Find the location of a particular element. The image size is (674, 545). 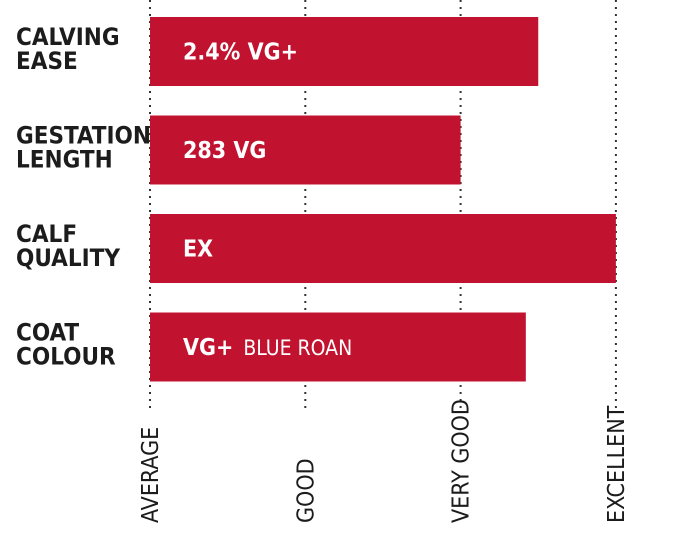

category-label-3-0: COAT is located at coordinates (47, 333).